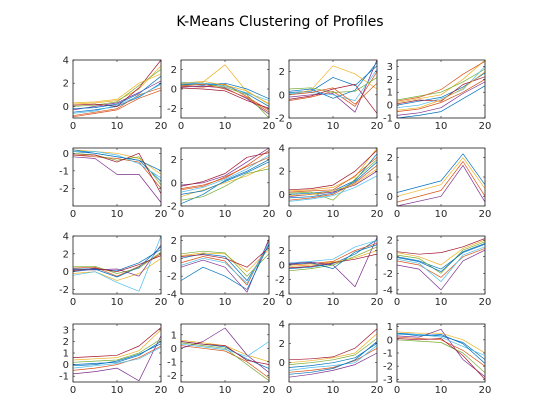 The width and height of the screenshot is (560, 420). I want to click on subplot-3: 0 10 20-202, so click(329, 95).